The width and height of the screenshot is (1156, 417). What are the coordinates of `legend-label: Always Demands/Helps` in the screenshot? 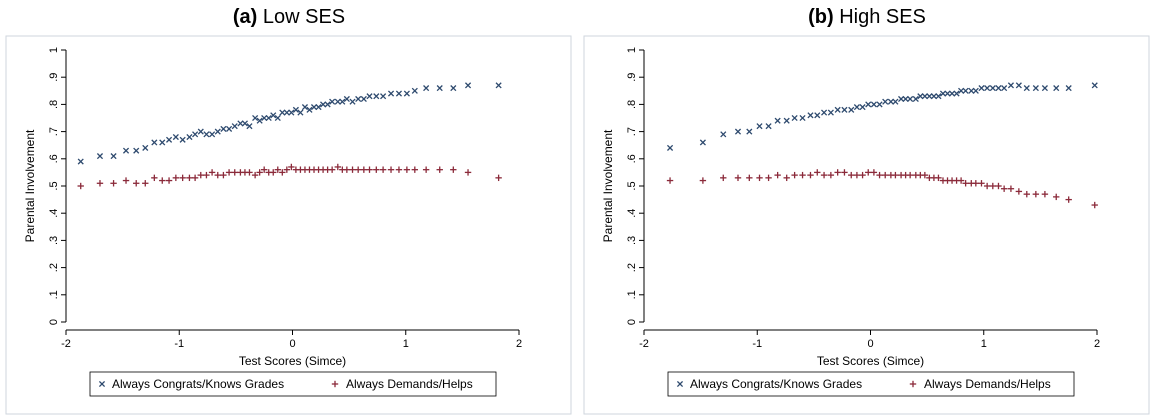 It's located at (409, 384).